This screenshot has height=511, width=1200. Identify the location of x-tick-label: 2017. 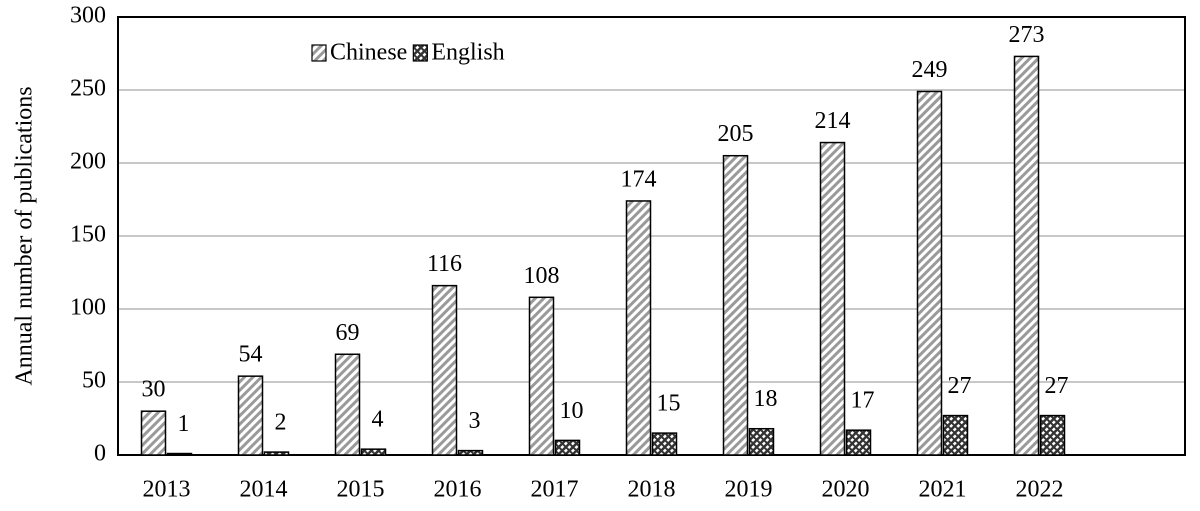
(555, 490).